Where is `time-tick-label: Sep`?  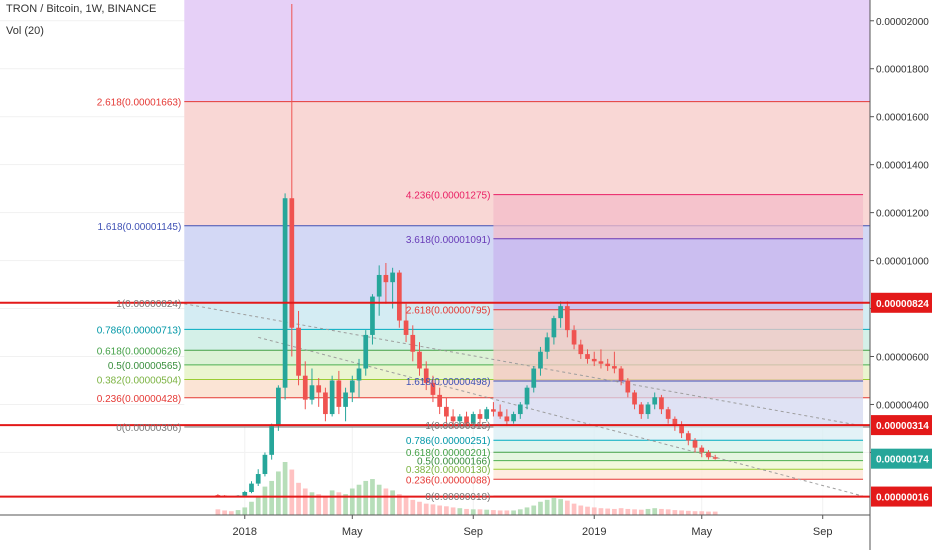
time-tick-label: Sep is located at coordinates (473, 532).